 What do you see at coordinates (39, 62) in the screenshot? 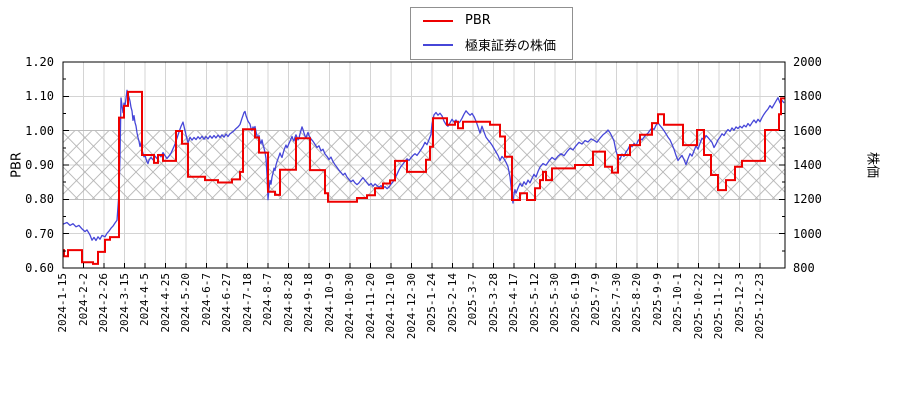
I see `left-axis-tick-label: 1.20` at bounding box center [39, 62].